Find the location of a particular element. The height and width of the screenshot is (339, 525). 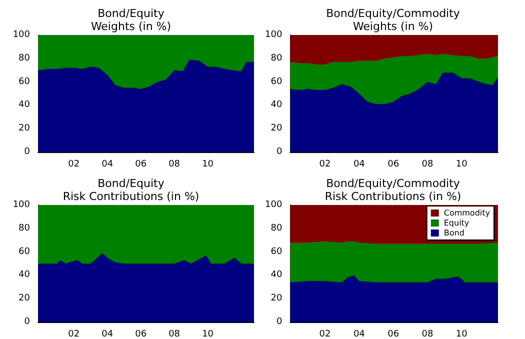

chart-title: Bond/Equity/Commodity Weights (in %) is located at coordinates (393, 20).